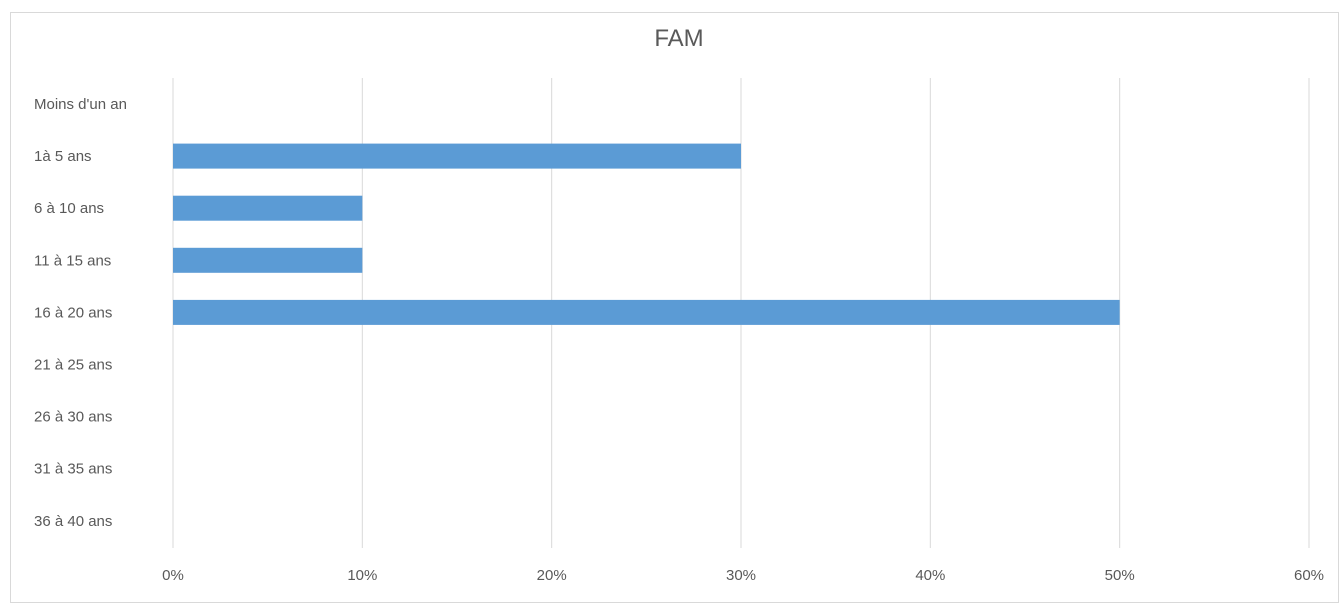 The width and height of the screenshot is (1341, 605). Describe the element at coordinates (73, 469) in the screenshot. I see `category-label: 31 à 35 ans` at that location.